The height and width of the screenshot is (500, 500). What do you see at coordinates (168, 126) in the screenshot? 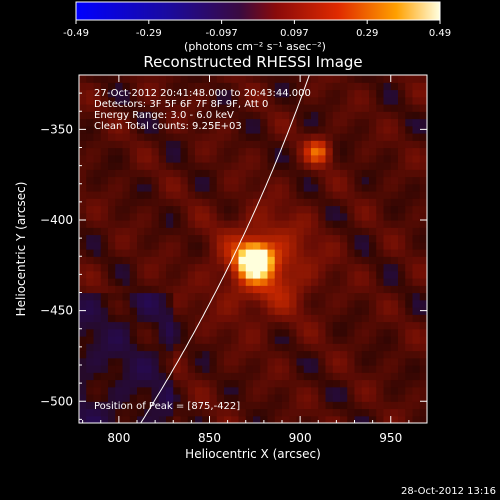
I see `info-line: Clean Total counts: 9.25E+03` at bounding box center [168, 126].